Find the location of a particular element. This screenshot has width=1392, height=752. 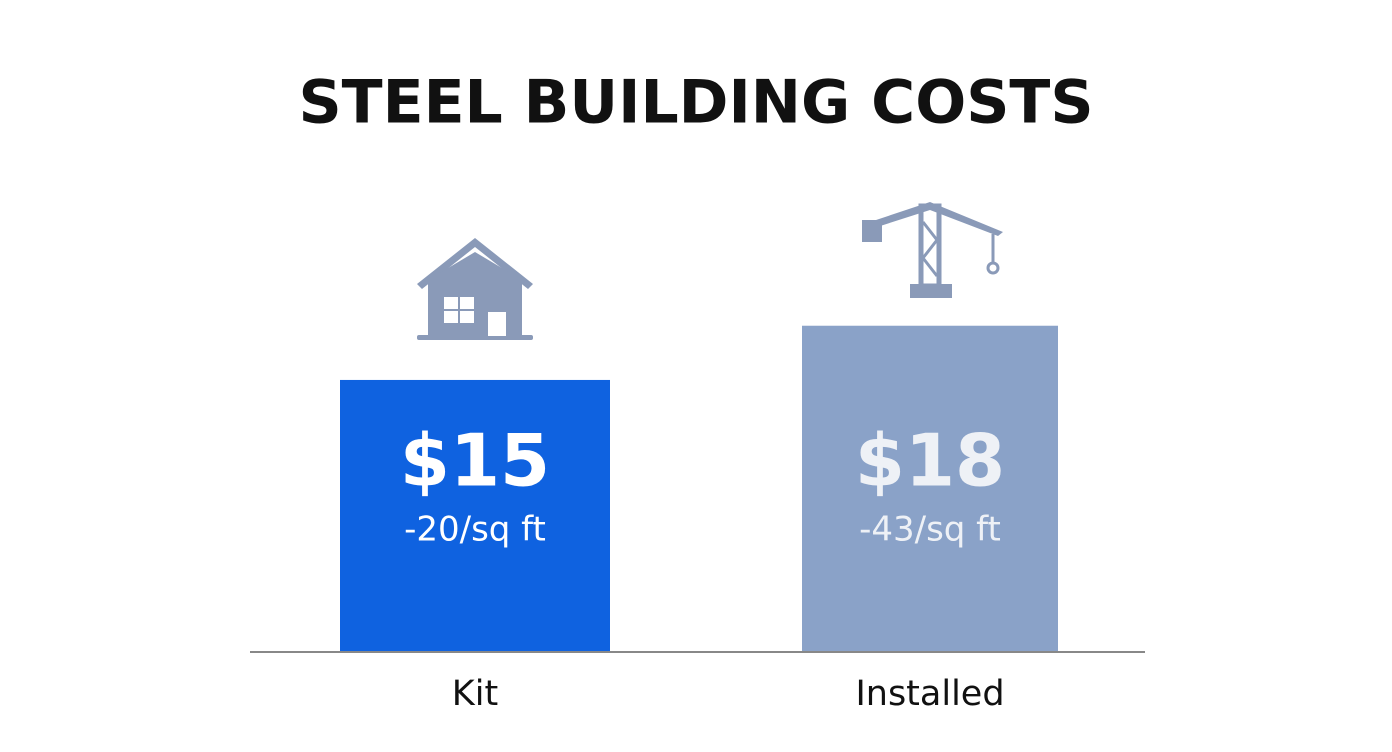

value-sublabel: -20/sq ft is located at coordinates (475, 530).